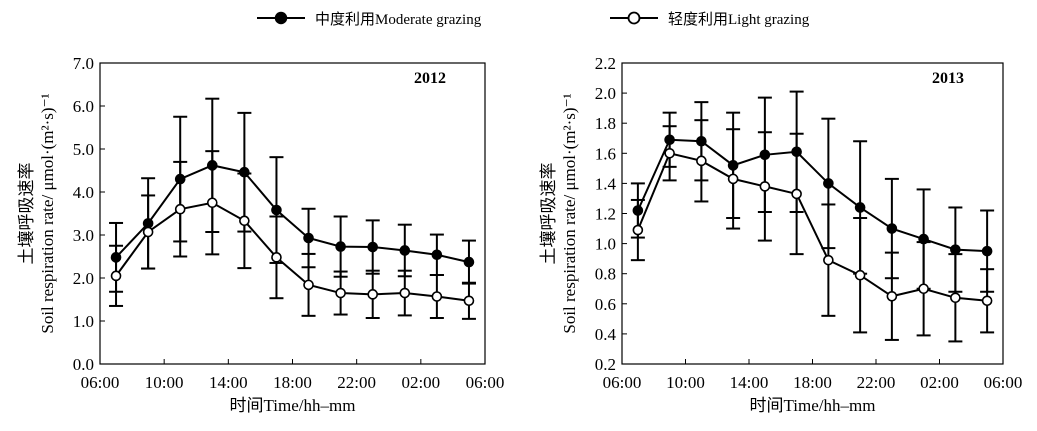 This screenshot has height=431, width=1037. What do you see at coordinates (430, 78) in the screenshot?
I see `chart-title: 2012` at bounding box center [430, 78].